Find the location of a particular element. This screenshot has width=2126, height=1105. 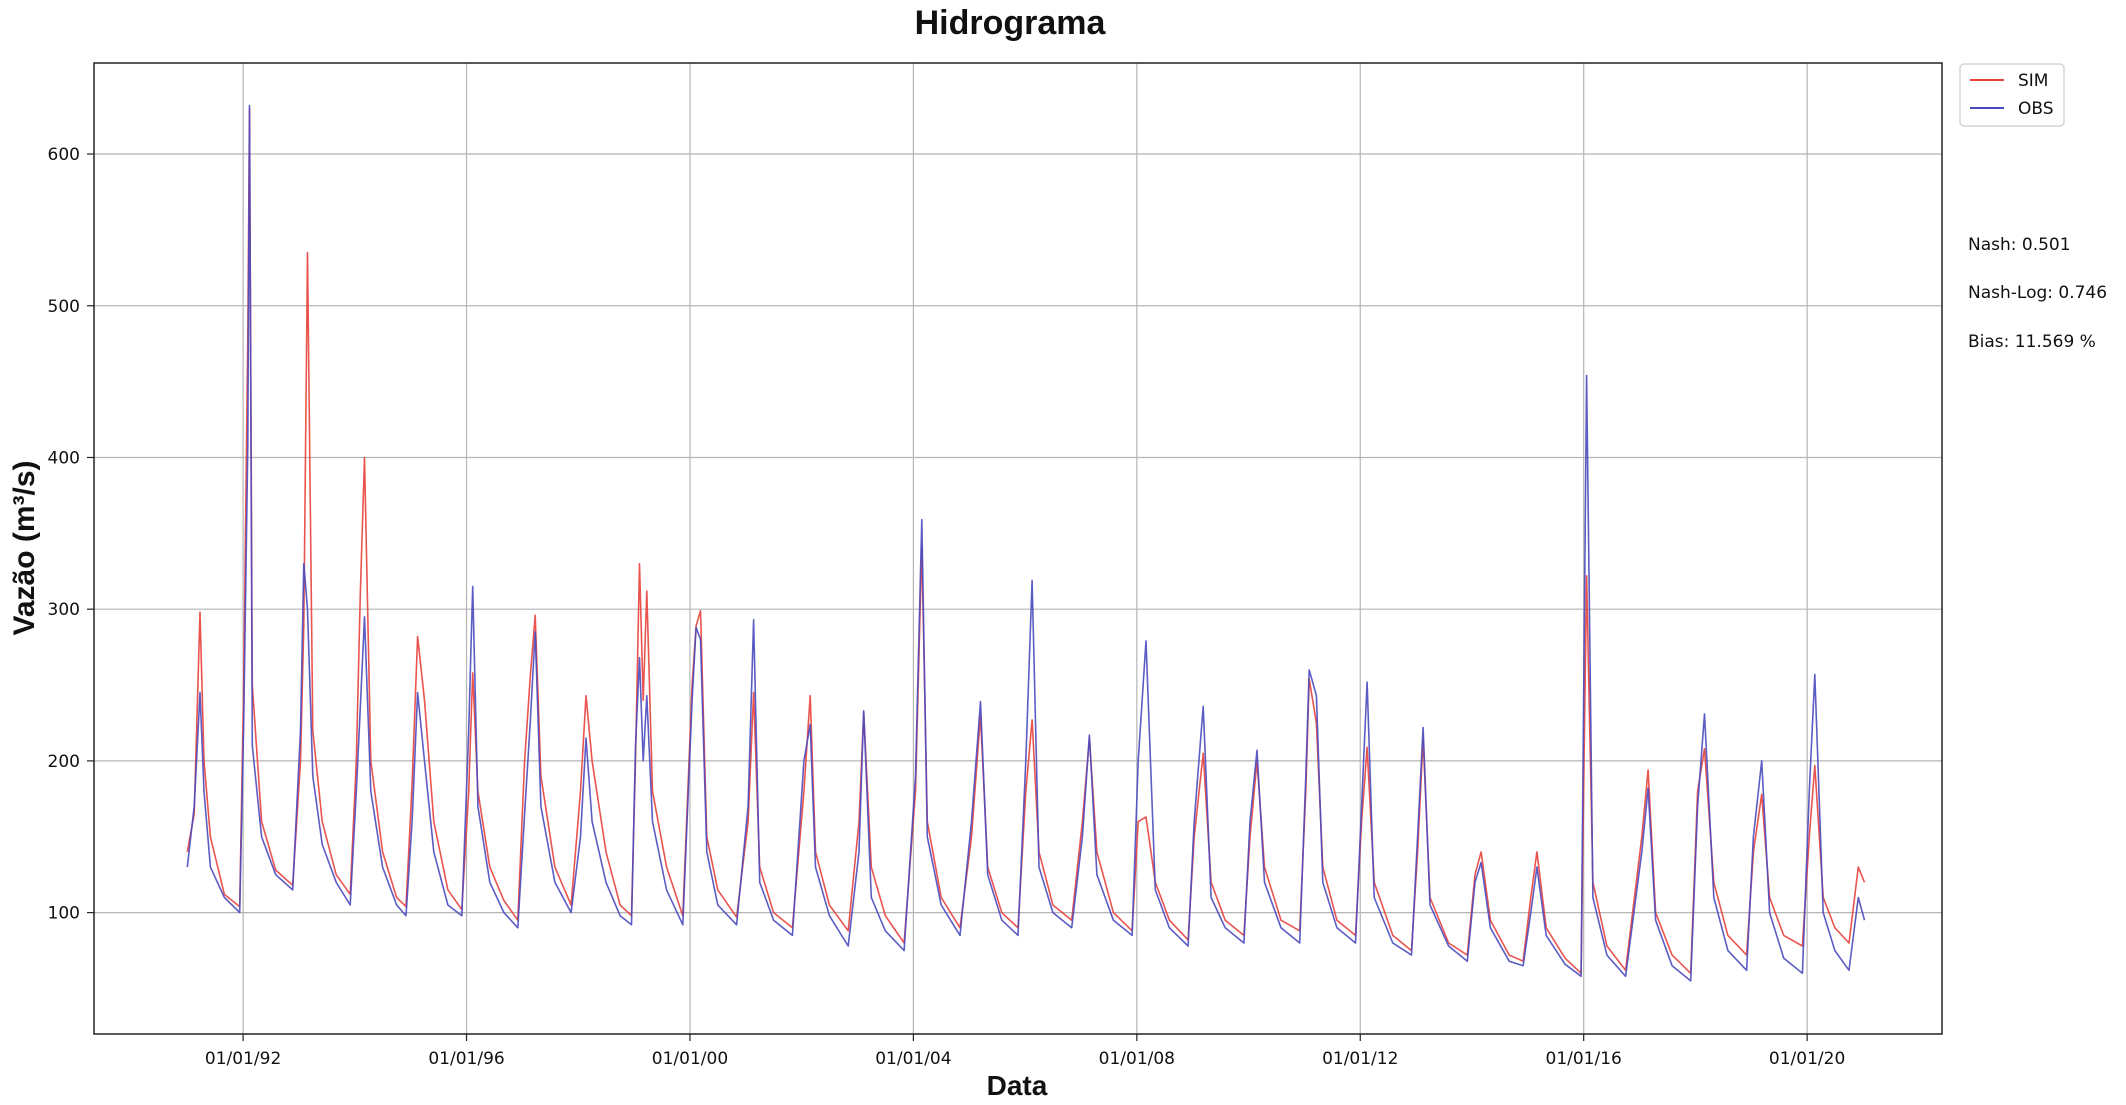

x-tick-label: 01/01/96 is located at coordinates (466, 1059).